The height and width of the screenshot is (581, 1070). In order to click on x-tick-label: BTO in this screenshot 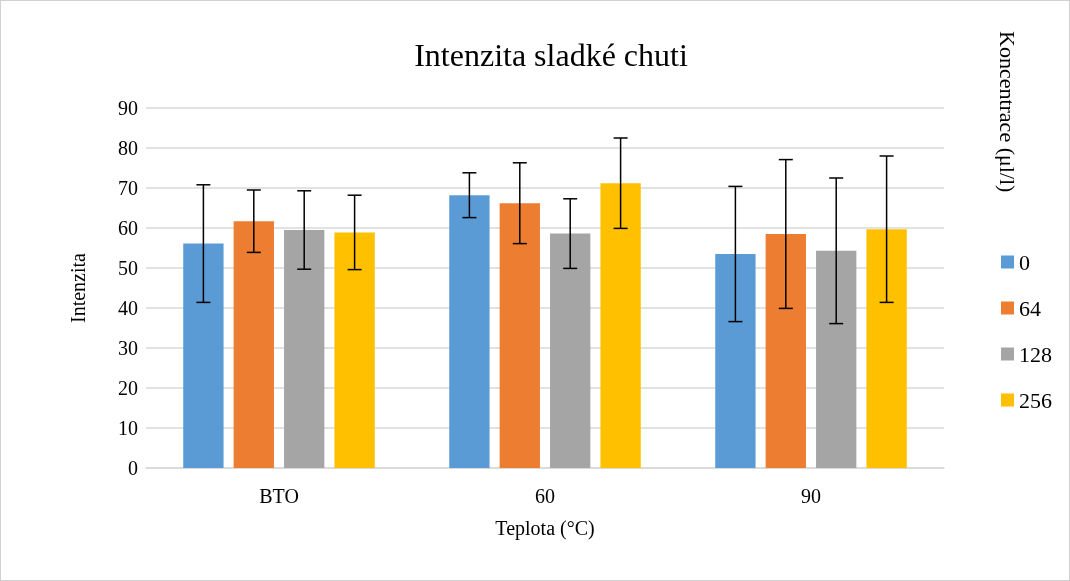, I will do `click(279, 496)`.